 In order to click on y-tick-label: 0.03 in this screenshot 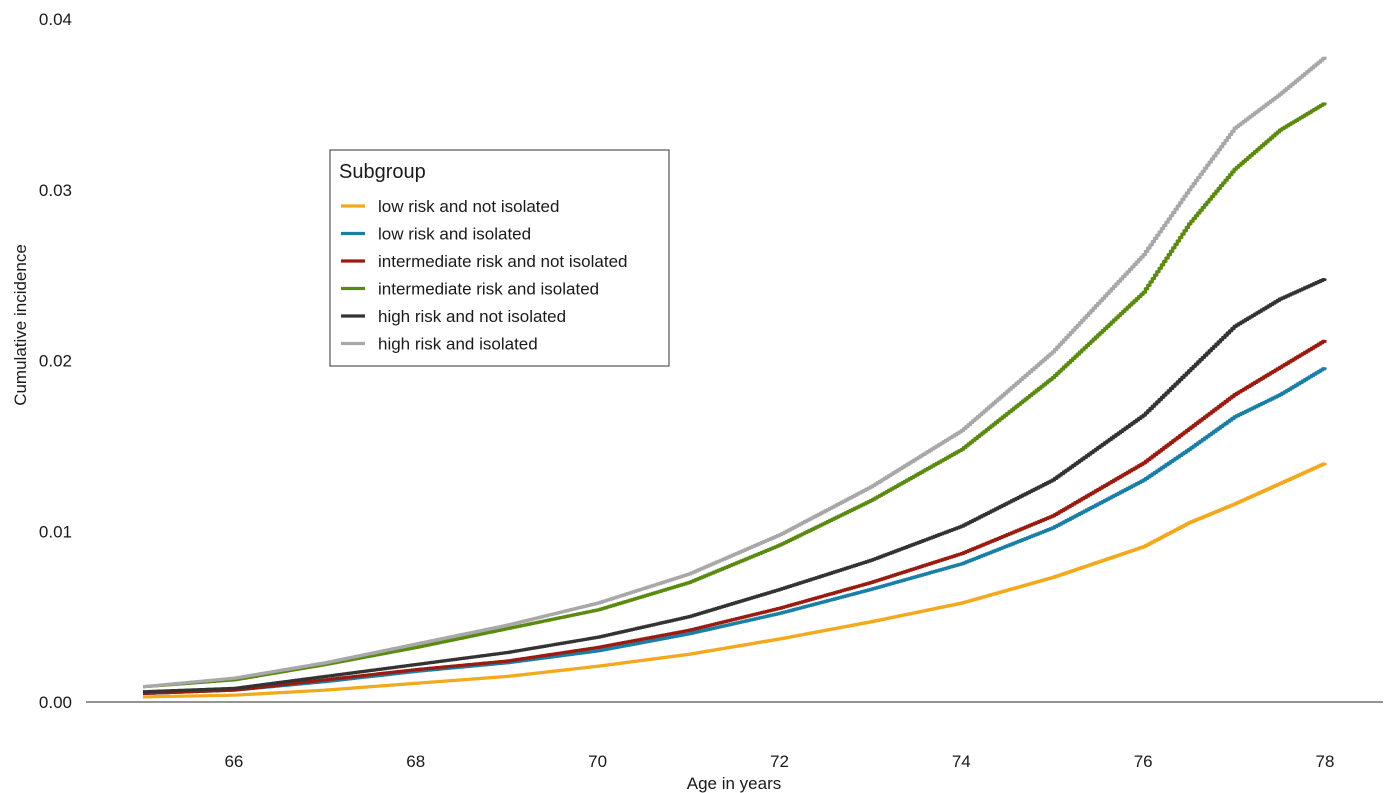, I will do `click(55, 190)`.